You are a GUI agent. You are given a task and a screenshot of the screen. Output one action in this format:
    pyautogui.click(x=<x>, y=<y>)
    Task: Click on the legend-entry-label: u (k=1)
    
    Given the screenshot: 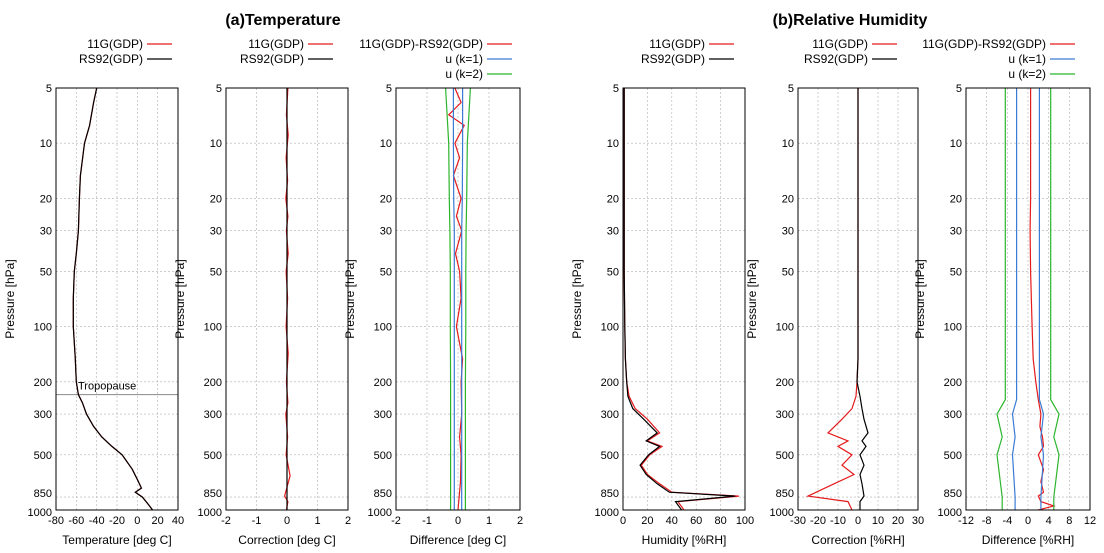 What is the action you would take?
    pyautogui.click(x=1027, y=59)
    